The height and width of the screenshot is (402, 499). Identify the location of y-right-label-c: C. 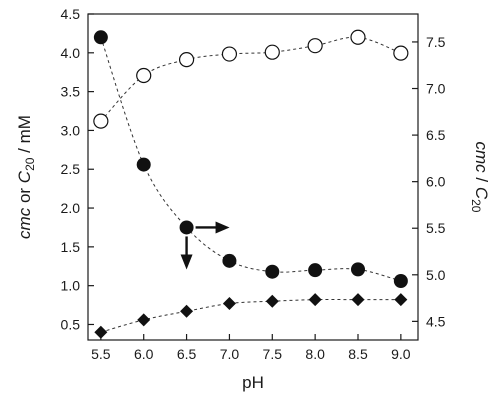
(481, 193).